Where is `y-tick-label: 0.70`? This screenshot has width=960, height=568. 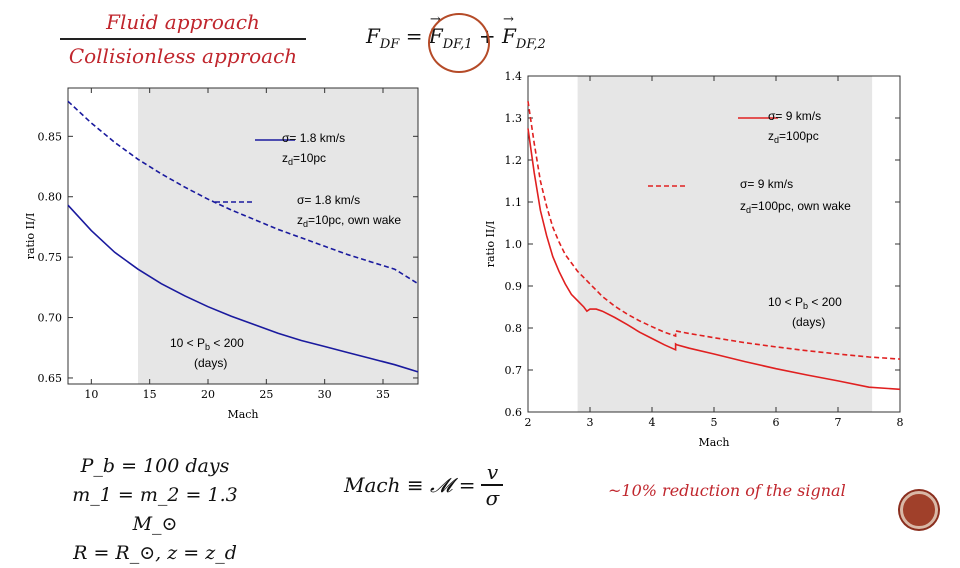 y-tick-label: 0.70 is located at coordinates (50, 318).